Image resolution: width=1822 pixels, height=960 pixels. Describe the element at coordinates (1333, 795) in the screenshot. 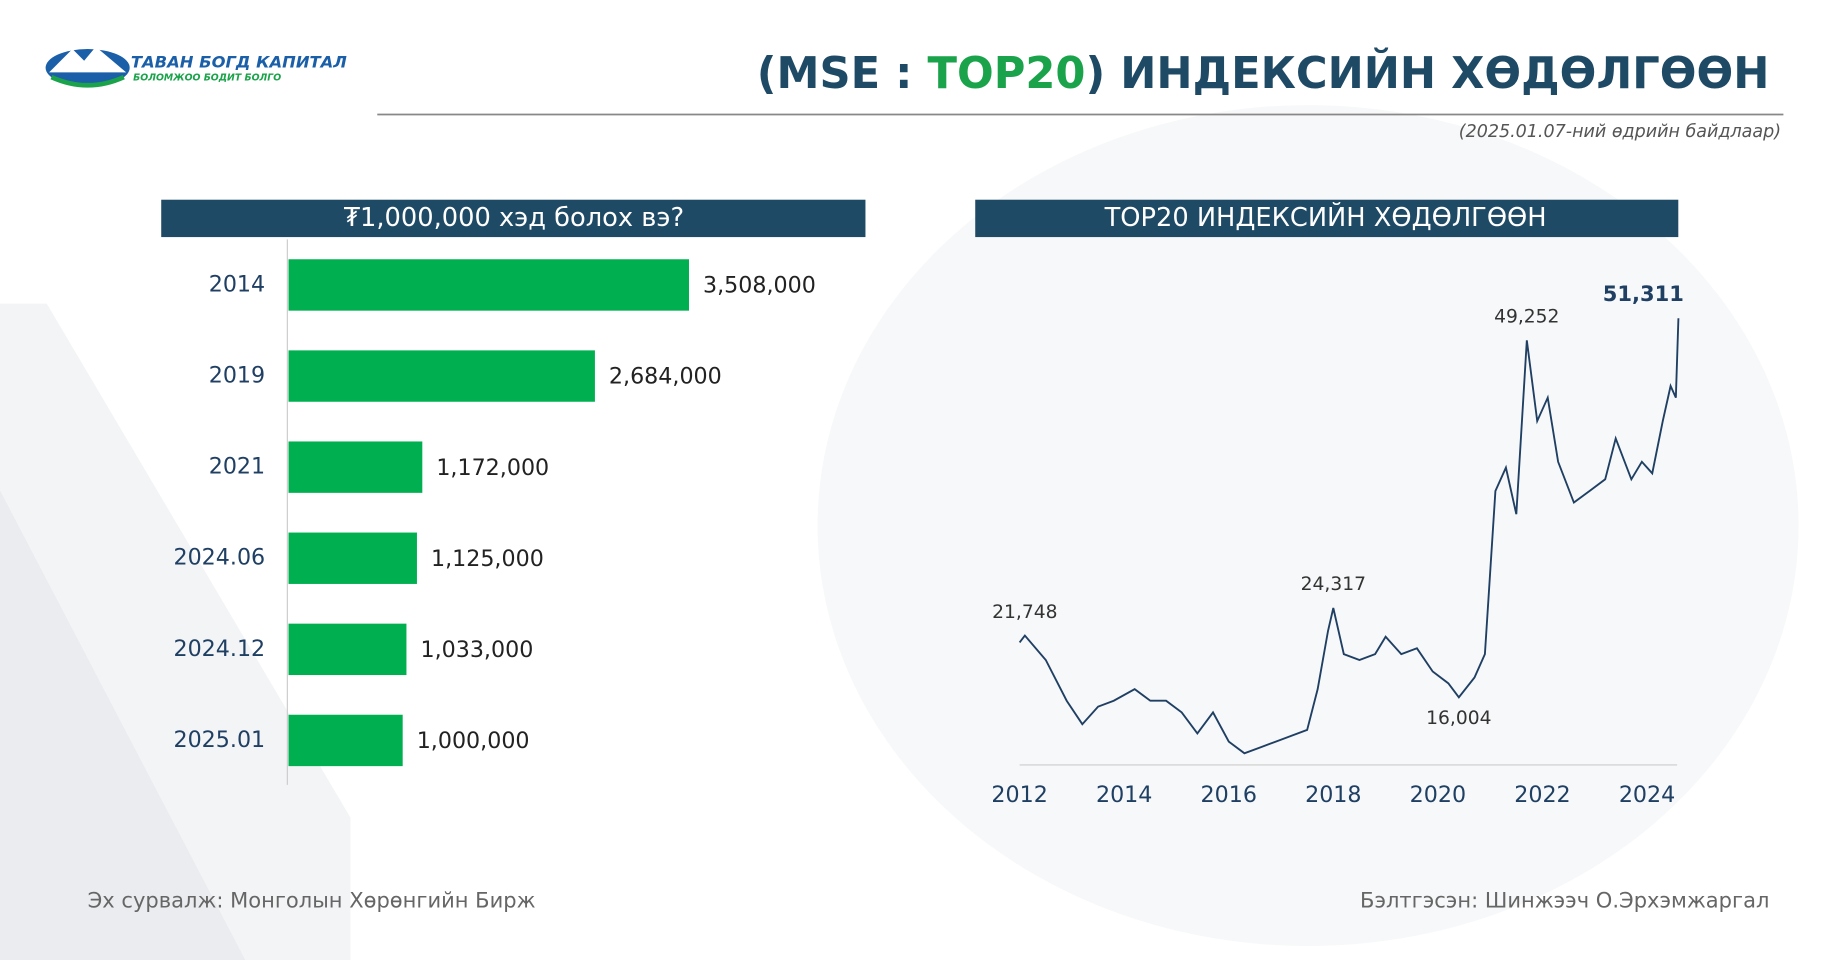

I see `x-tick-label: 2018` at that location.